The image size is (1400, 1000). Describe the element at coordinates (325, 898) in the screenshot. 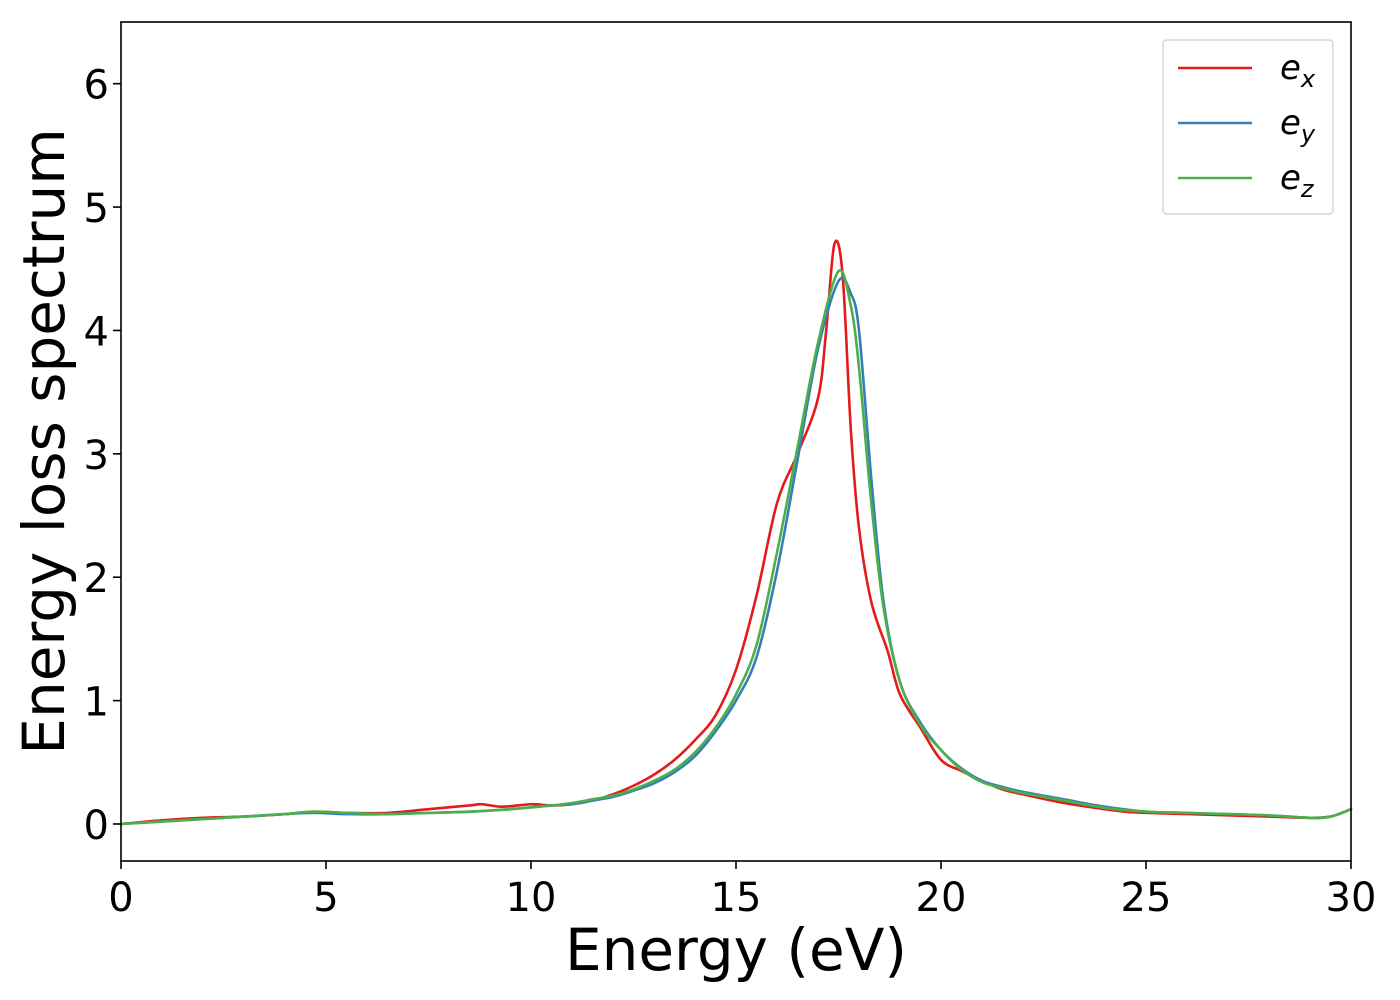

I see `x-tick-label: 5` at that location.